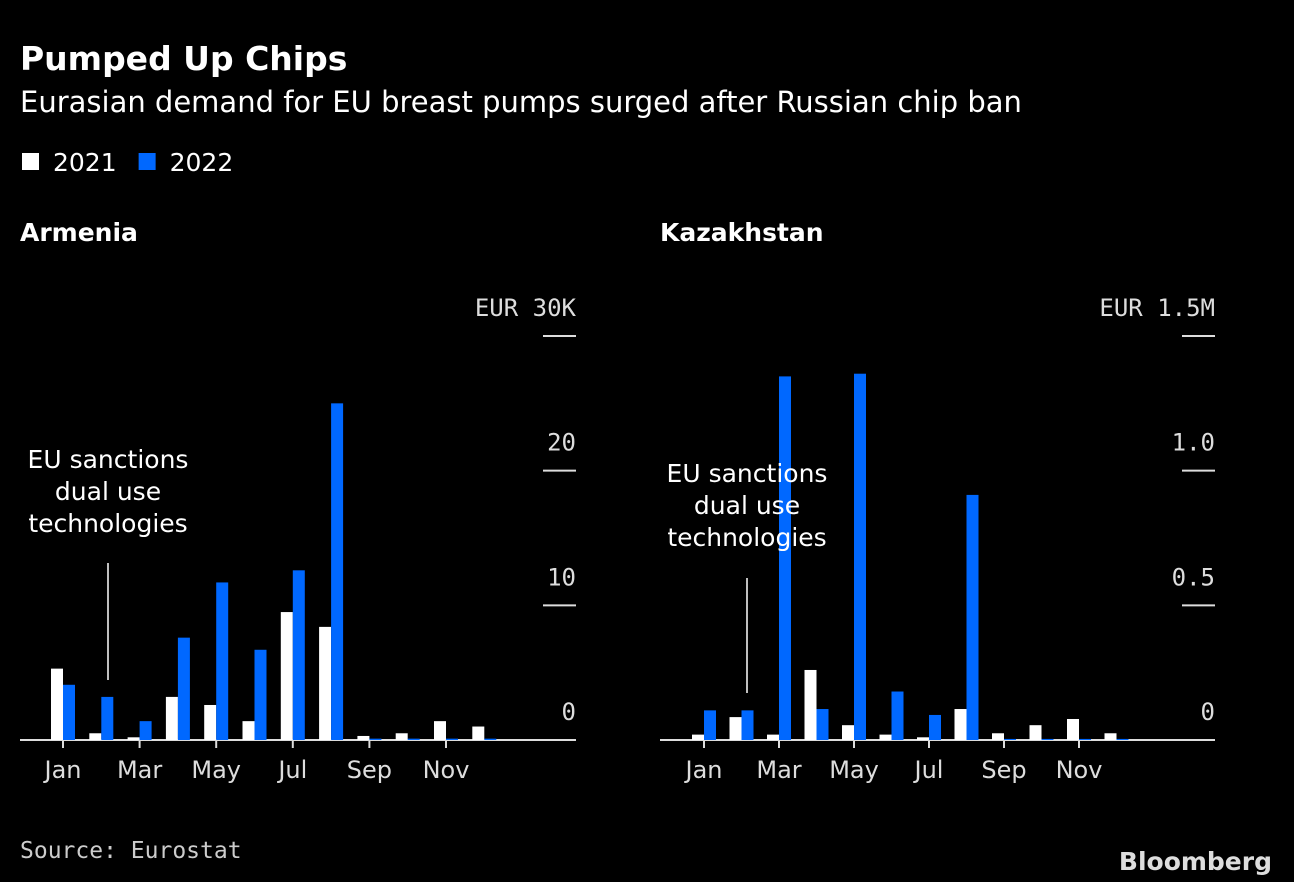  Describe the element at coordinates (561, 443) in the screenshot. I see `y-tick-label: 20` at that location.